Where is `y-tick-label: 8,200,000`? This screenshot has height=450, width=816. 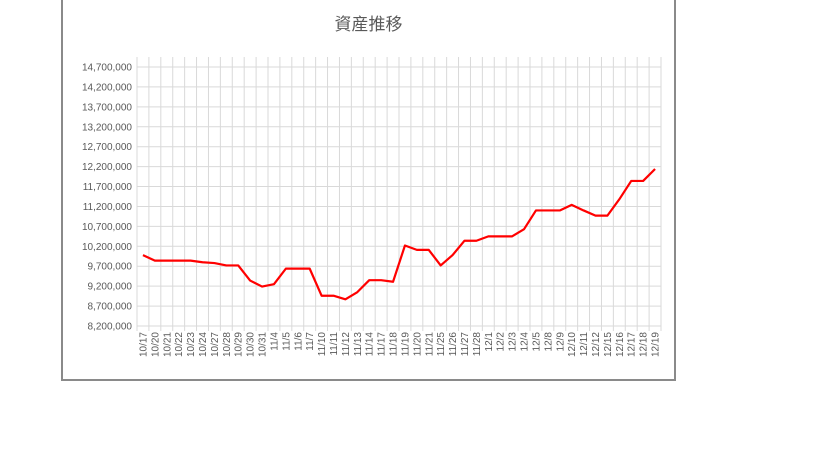 y-tick-label: 8,200,000 is located at coordinates (110, 327).